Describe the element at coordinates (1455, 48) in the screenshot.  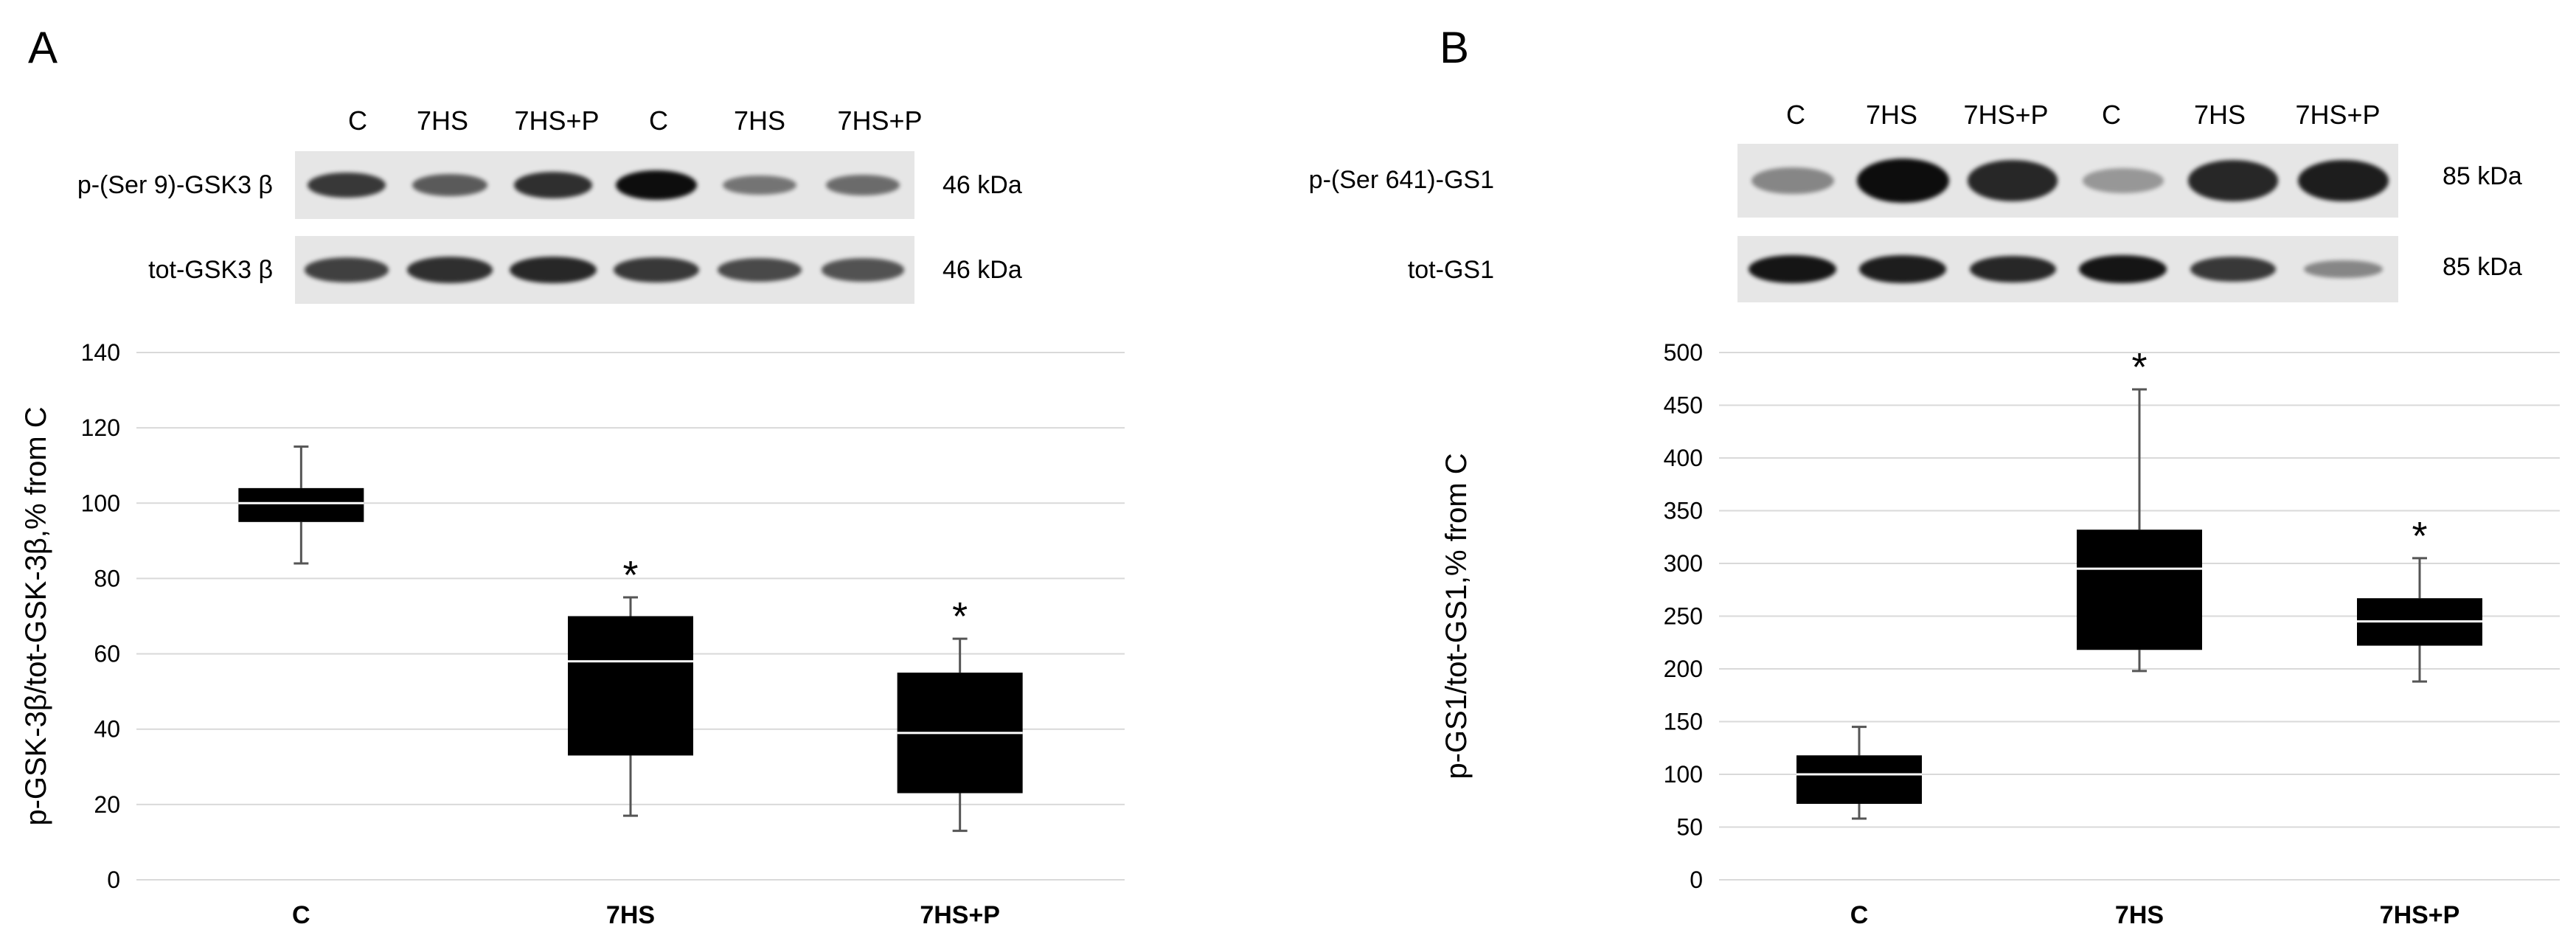
I see `panel-letter: B` at that location.